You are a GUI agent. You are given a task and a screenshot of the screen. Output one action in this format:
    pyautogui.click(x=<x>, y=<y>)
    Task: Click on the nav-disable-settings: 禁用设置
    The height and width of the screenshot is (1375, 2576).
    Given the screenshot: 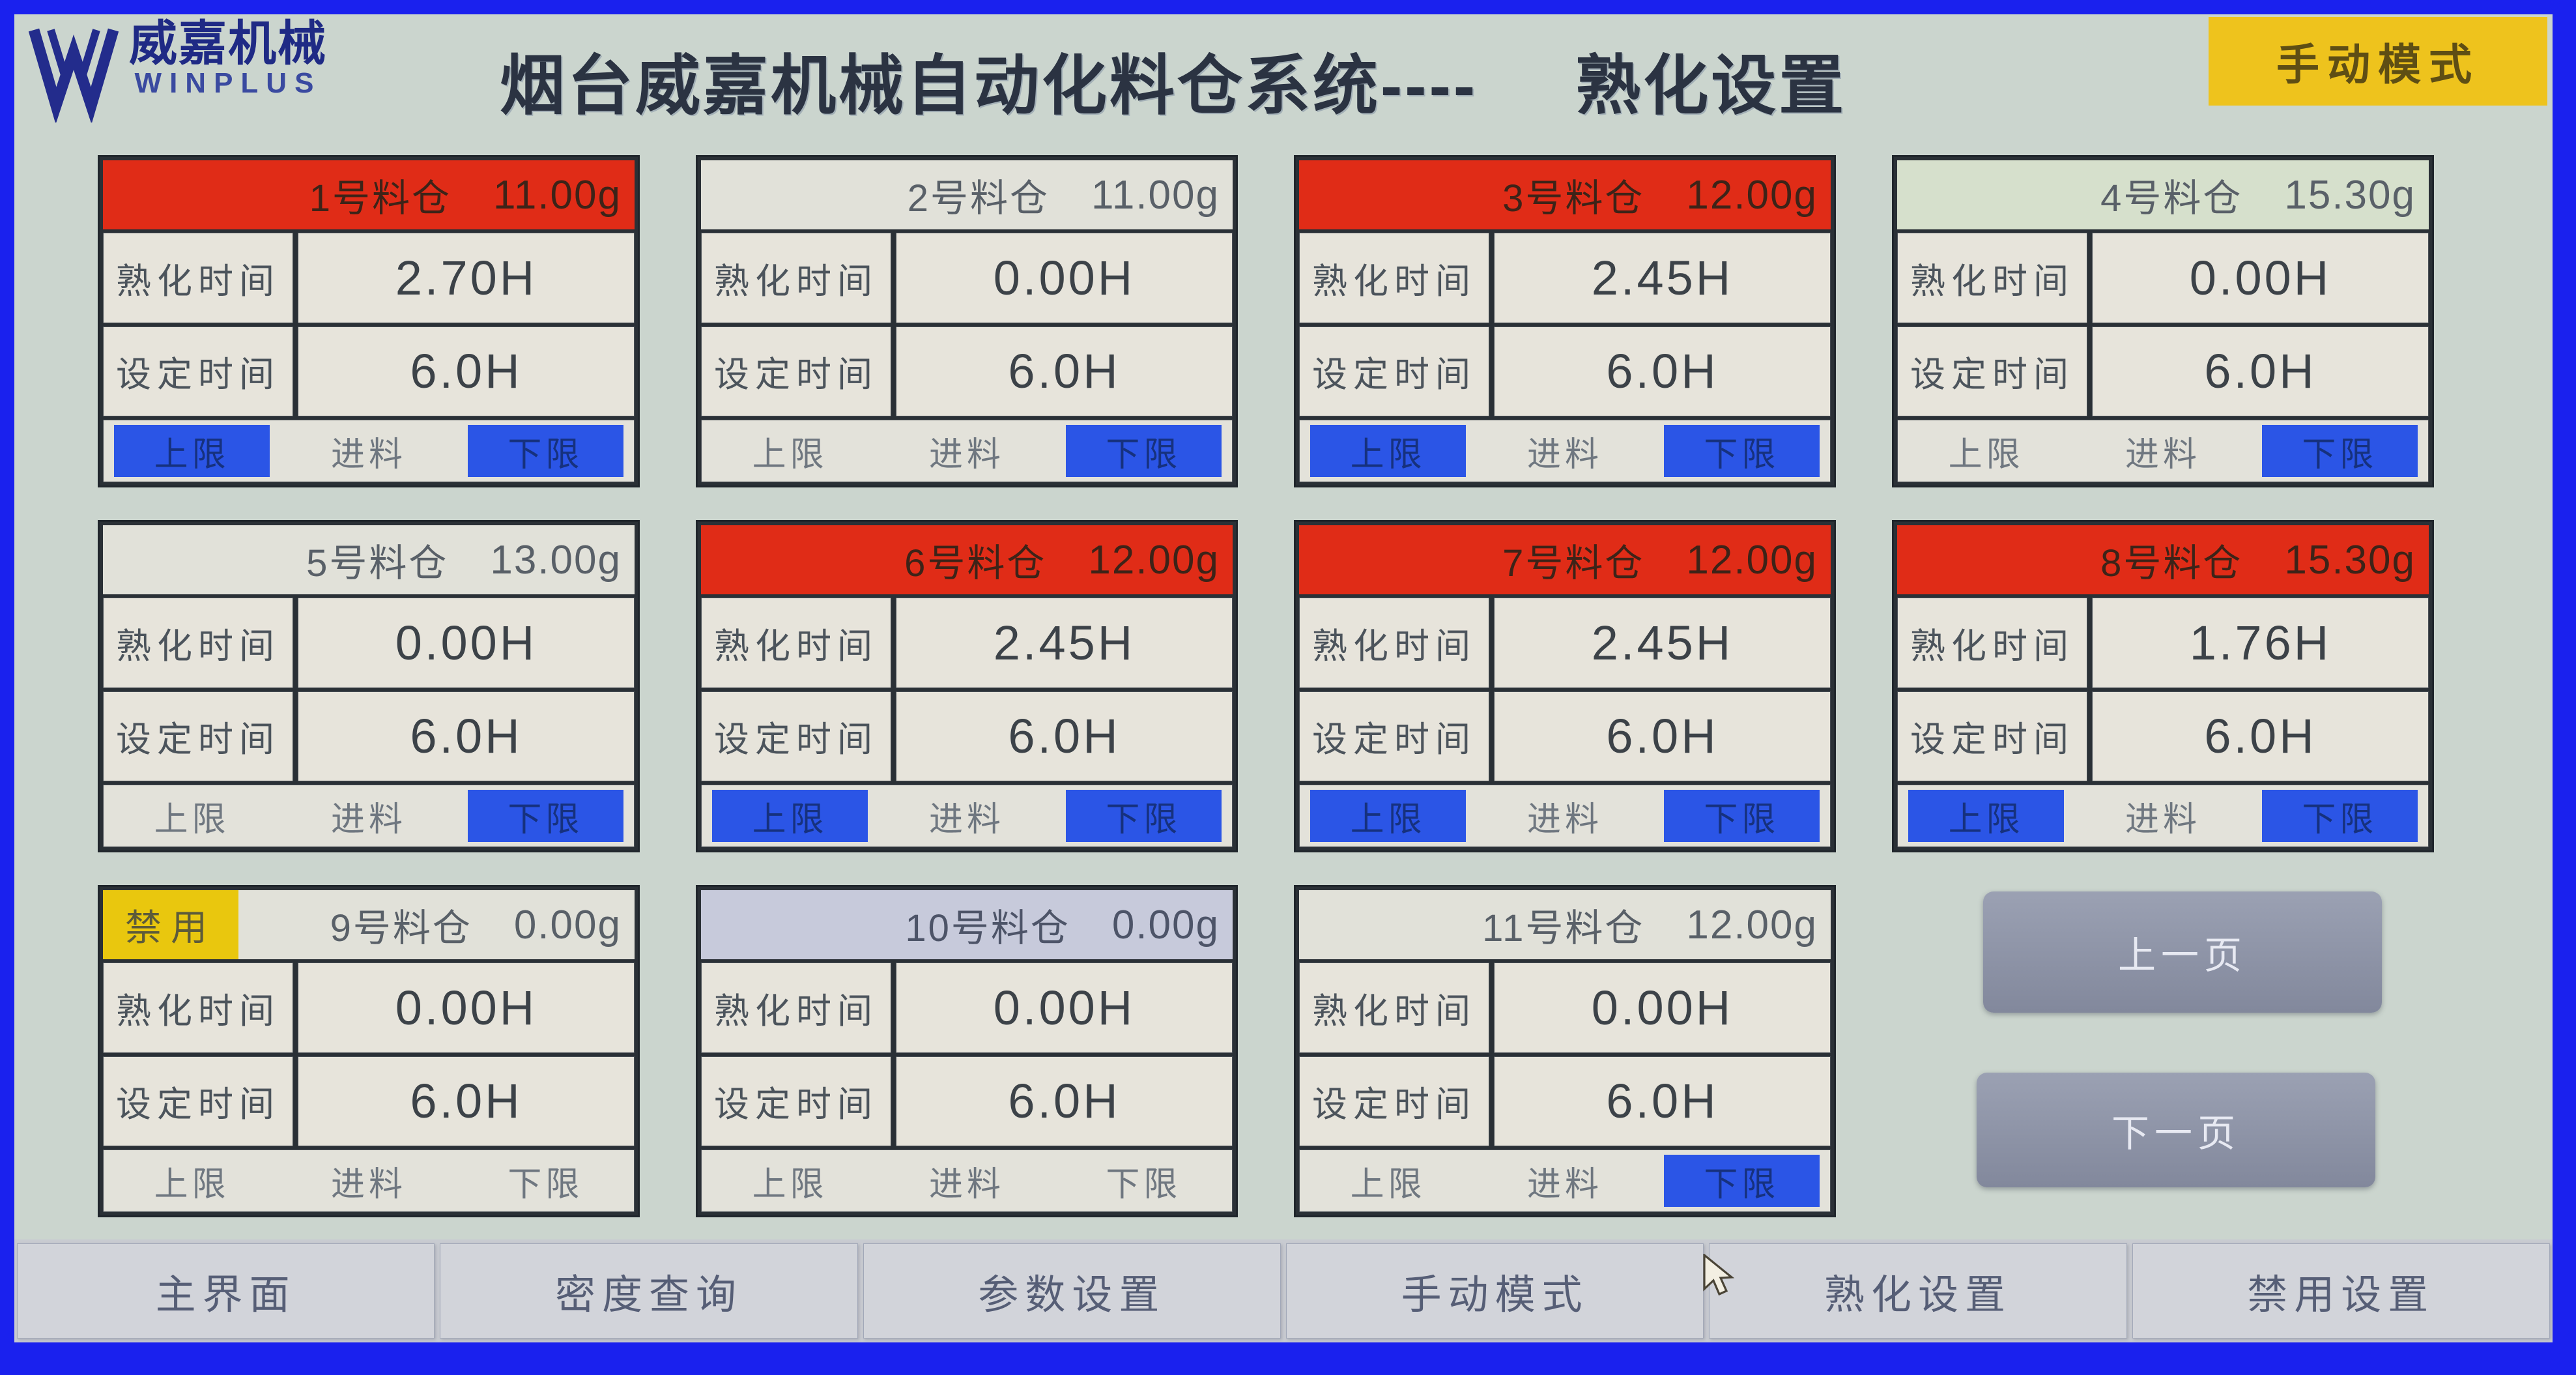 What is the action you would take?
    pyautogui.click(x=2341, y=1291)
    